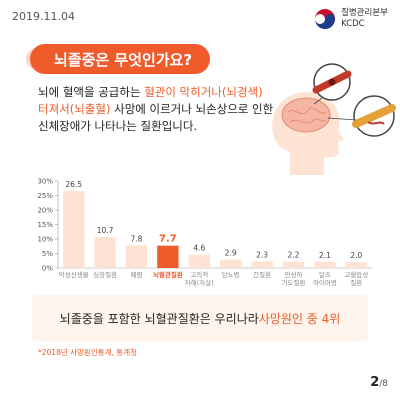 This screenshot has width=400, height=400. I want to click on page-total: /8, so click(383, 384).